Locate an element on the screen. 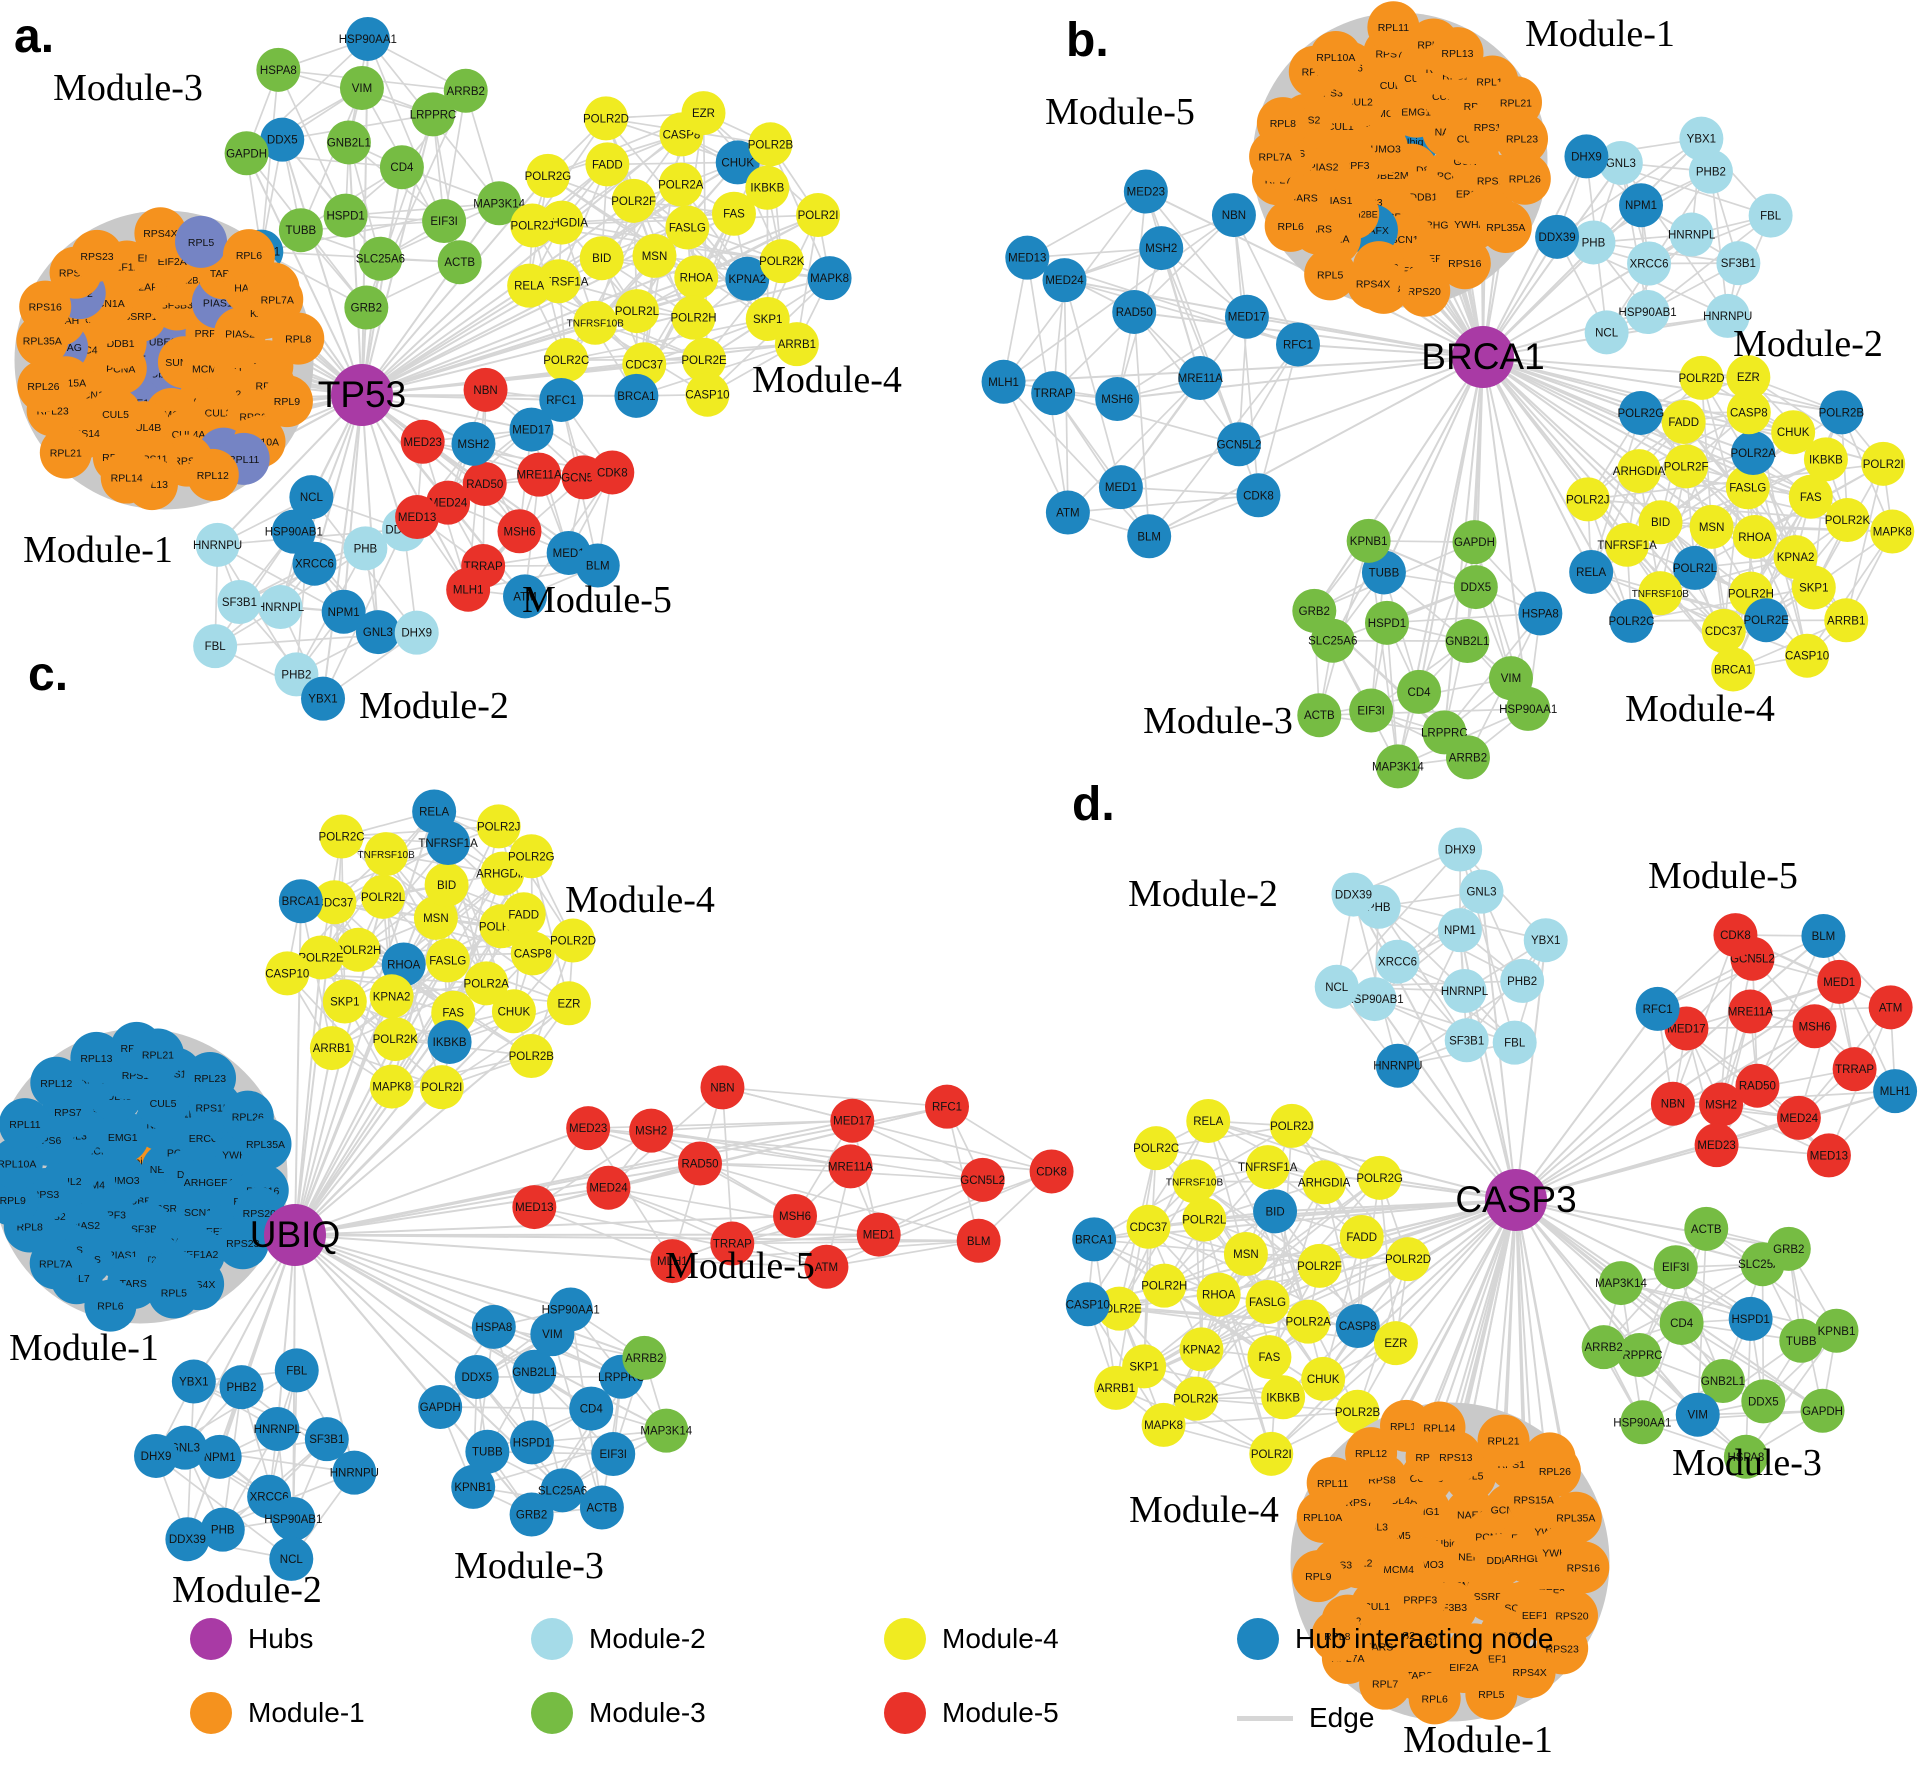 The width and height of the screenshot is (1923, 1775). node-SF3B1 is located at coordinates (239, 602).